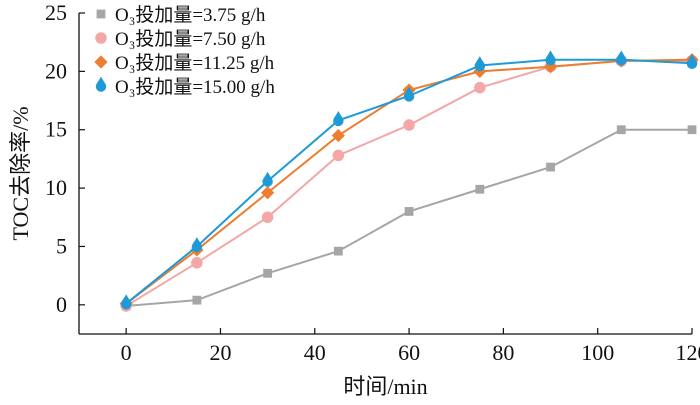 This screenshot has height=405, width=700. I want to click on x-ticks: 0 20 40 60 80 100 120, so click(410, 346).